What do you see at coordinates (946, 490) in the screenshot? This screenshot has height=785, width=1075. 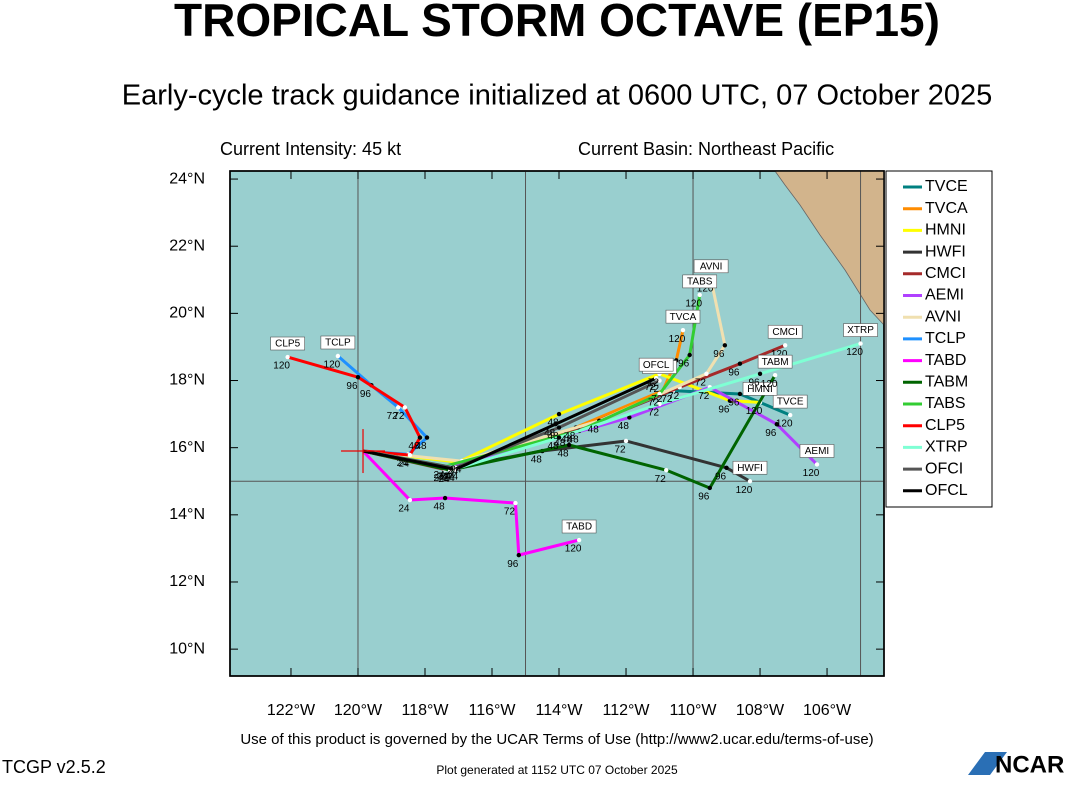 I see `legend-label: OFCL` at bounding box center [946, 490].